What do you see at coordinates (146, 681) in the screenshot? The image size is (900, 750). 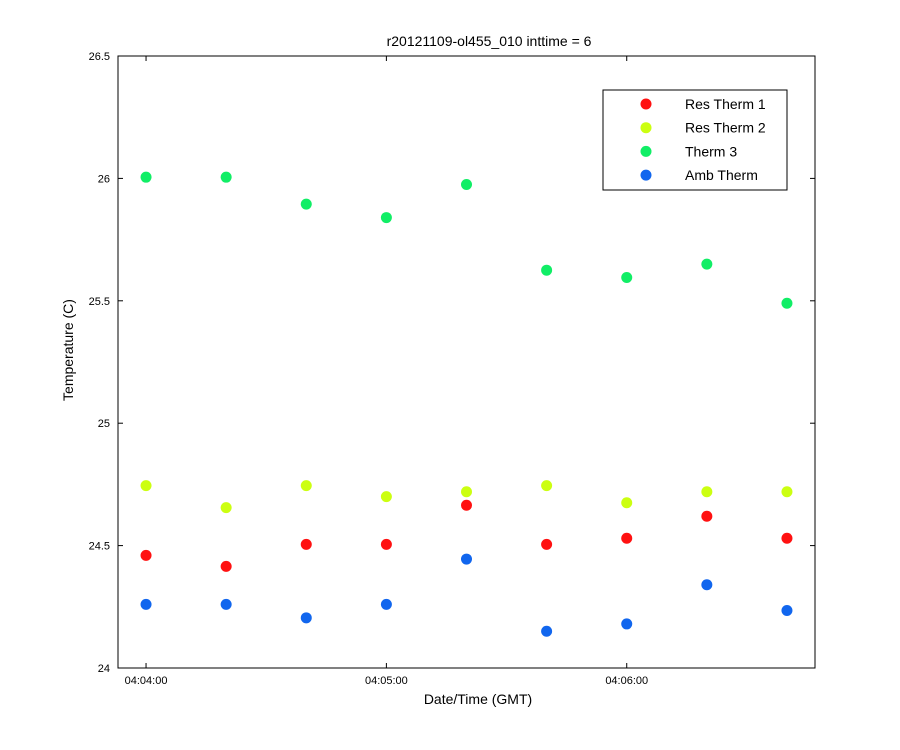 I see `x-tick-label: 04:04:00` at bounding box center [146, 681].